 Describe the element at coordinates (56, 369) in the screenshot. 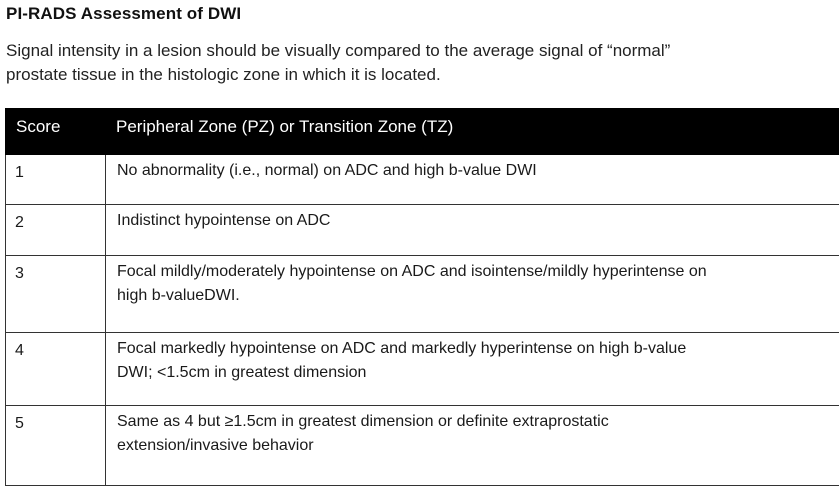

I see `score-cell: 4` at that location.